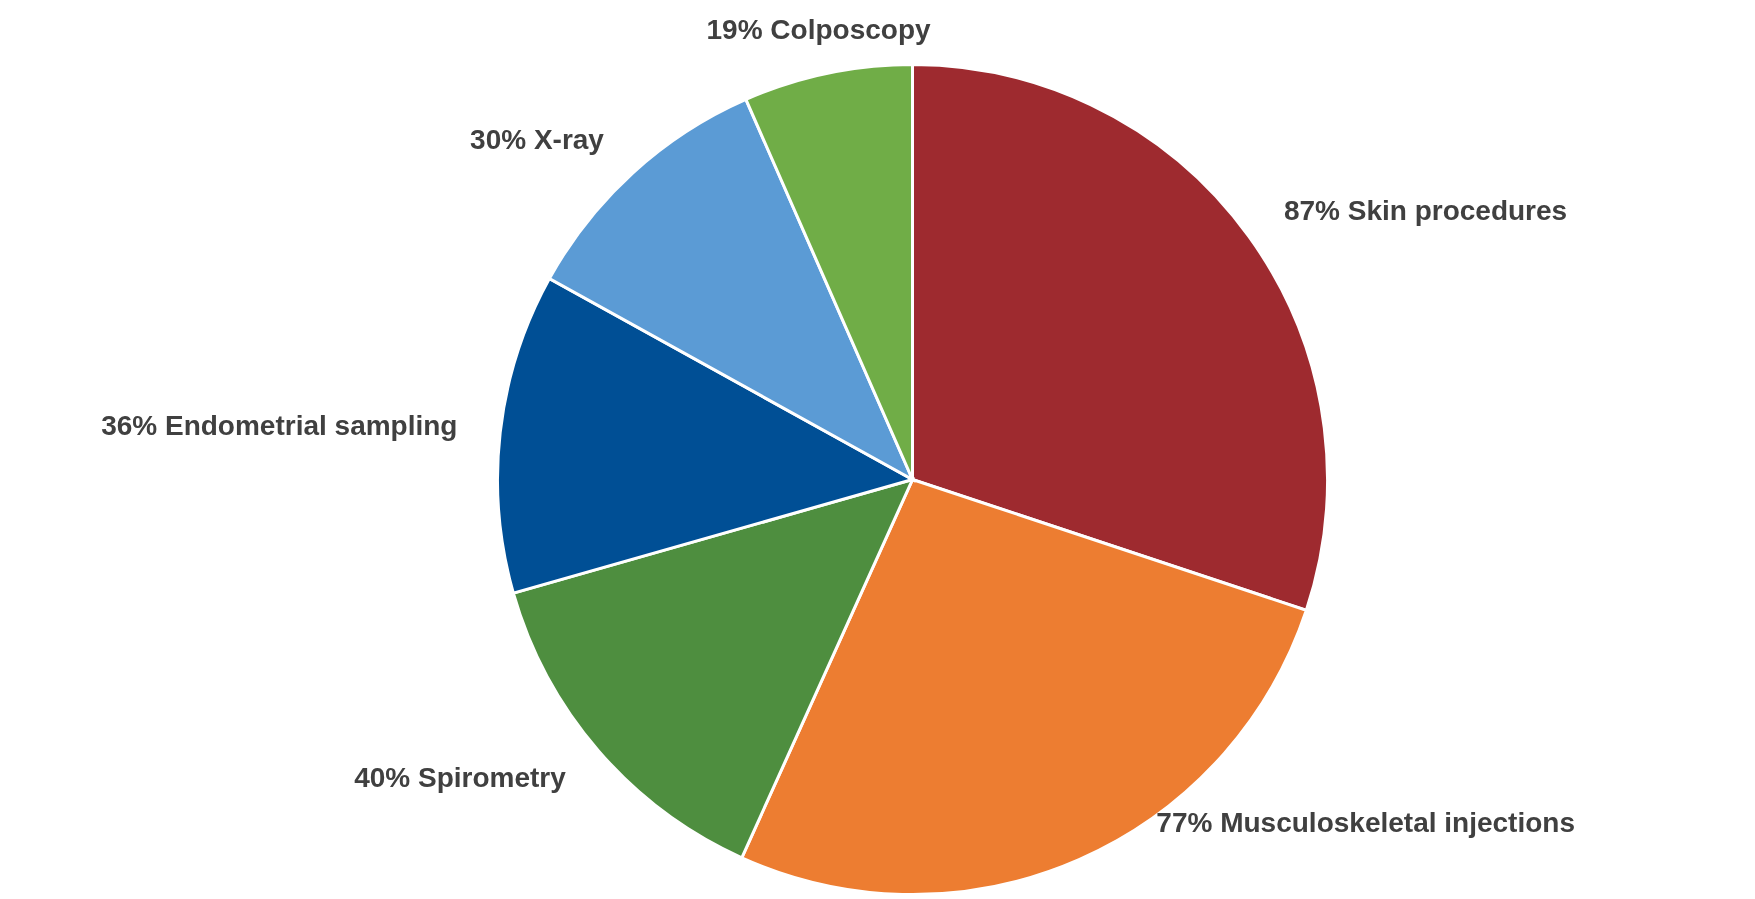 The height and width of the screenshot is (899, 1755). Describe the element at coordinates (279, 426) in the screenshot. I see `slice-label: 36% Endometrial sampling` at that location.